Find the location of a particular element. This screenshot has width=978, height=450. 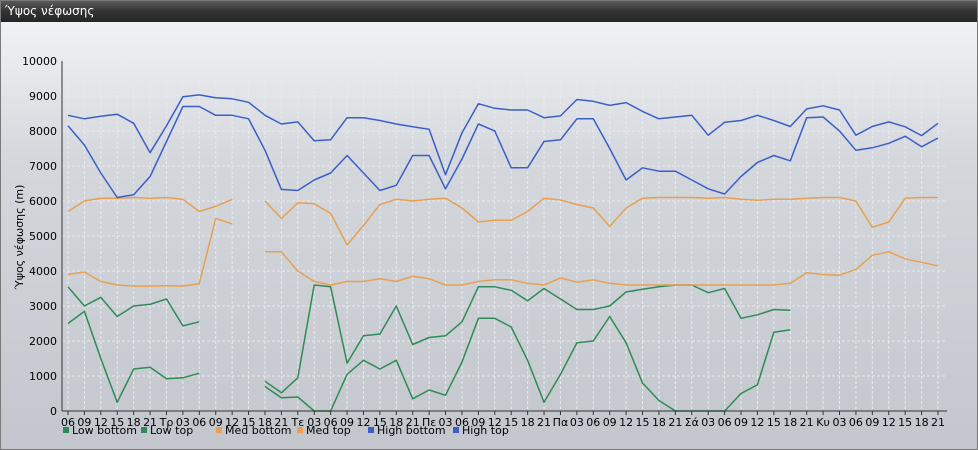

series-med-top is located at coordinates (502, 221).